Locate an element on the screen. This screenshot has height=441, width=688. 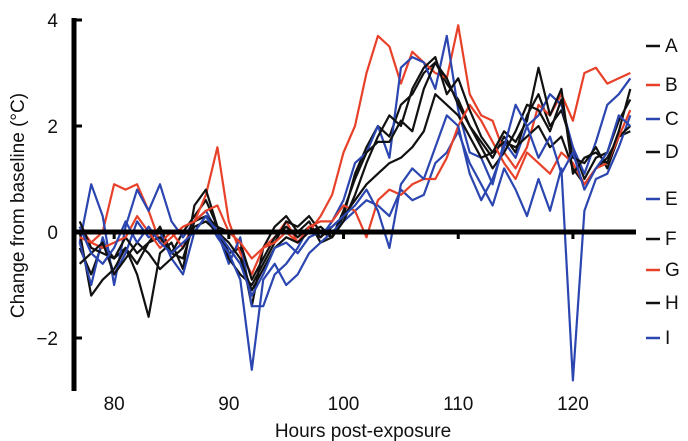
x-tick-label: 80 is located at coordinates (114, 404).